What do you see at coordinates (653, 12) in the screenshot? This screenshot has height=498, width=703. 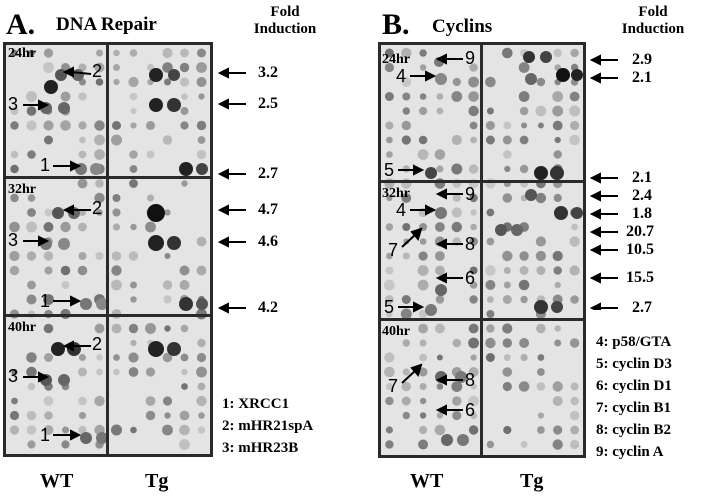 I see `panel-b-fold-header-line1: Fold` at bounding box center [653, 12].